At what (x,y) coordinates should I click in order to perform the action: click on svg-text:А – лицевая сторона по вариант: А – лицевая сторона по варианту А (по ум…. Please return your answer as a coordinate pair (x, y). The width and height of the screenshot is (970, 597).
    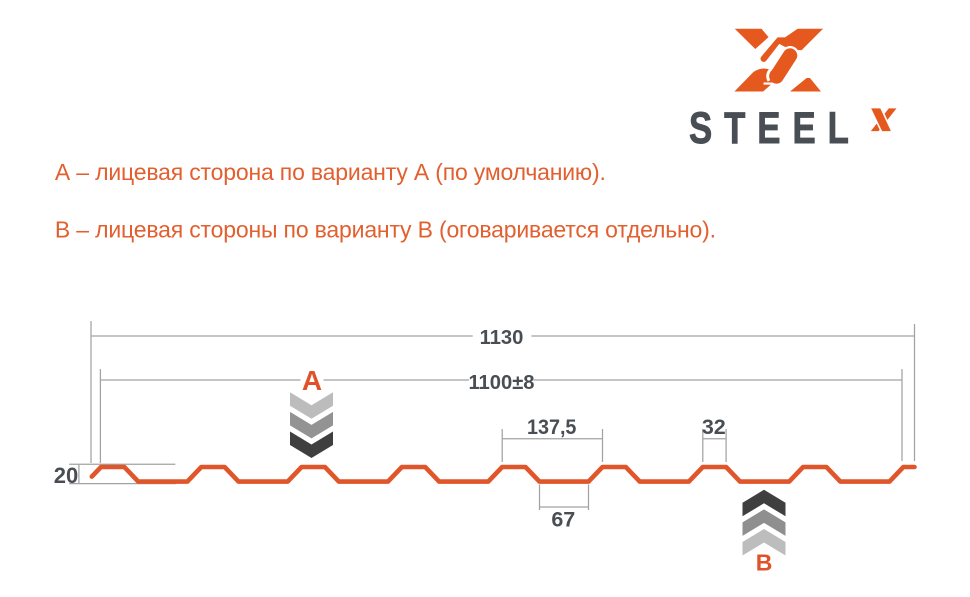
    Looking at the image, I should click on (330, 172).